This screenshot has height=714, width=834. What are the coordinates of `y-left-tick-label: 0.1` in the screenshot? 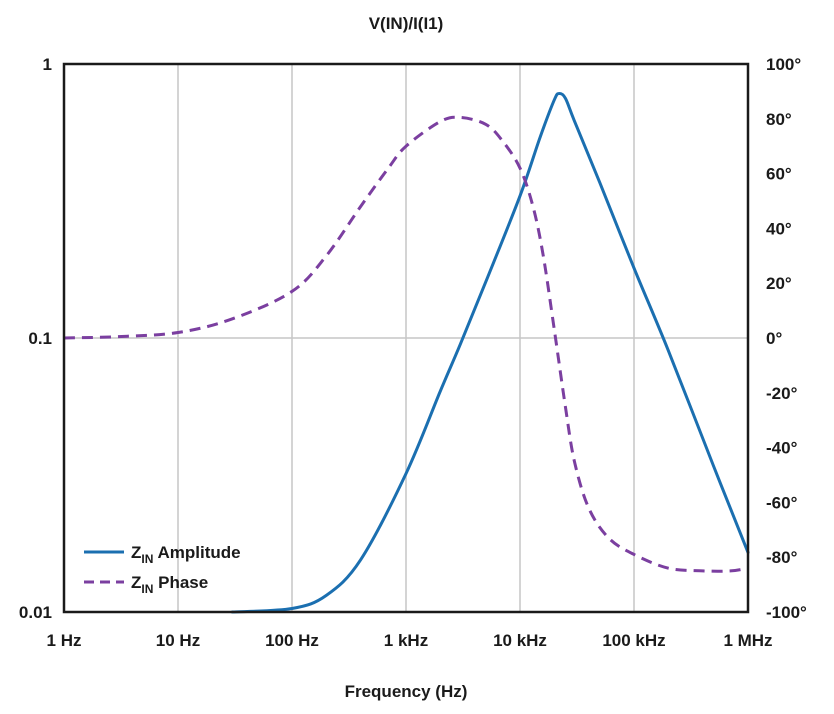 It's located at (40, 338).